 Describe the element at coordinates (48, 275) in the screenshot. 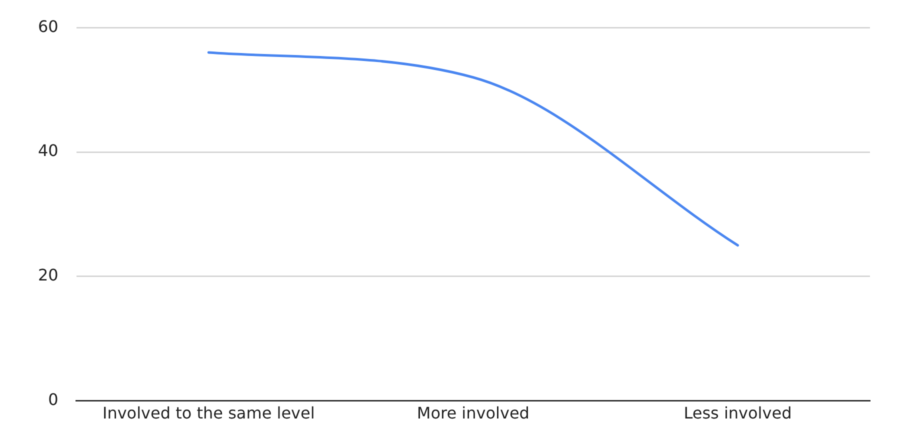

I see `y-tick-label: 20` at that location.